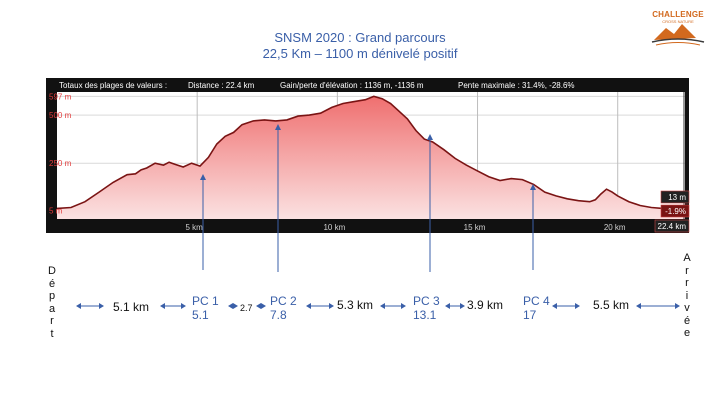 This screenshot has height=405, width=720. I want to click on checkpoint-pc3: PC 3 13.1, so click(426, 308).